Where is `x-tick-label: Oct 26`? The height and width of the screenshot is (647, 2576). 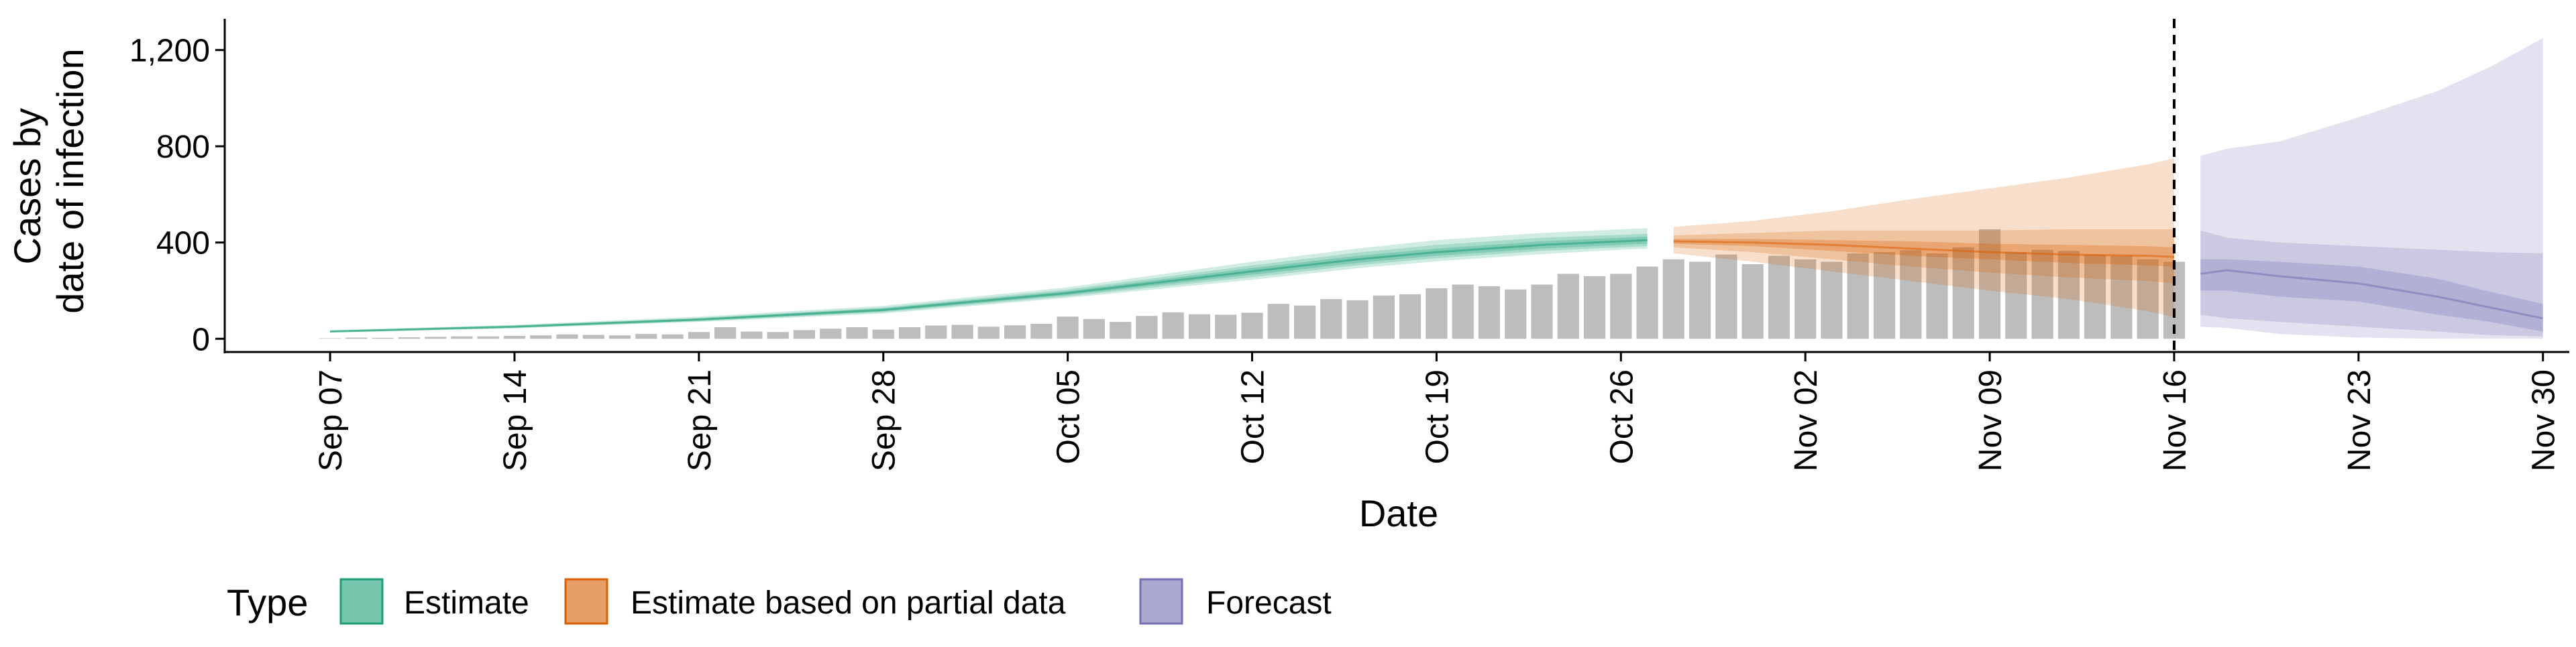 x-tick-label: Oct 26 is located at coordinates (1622, 417).